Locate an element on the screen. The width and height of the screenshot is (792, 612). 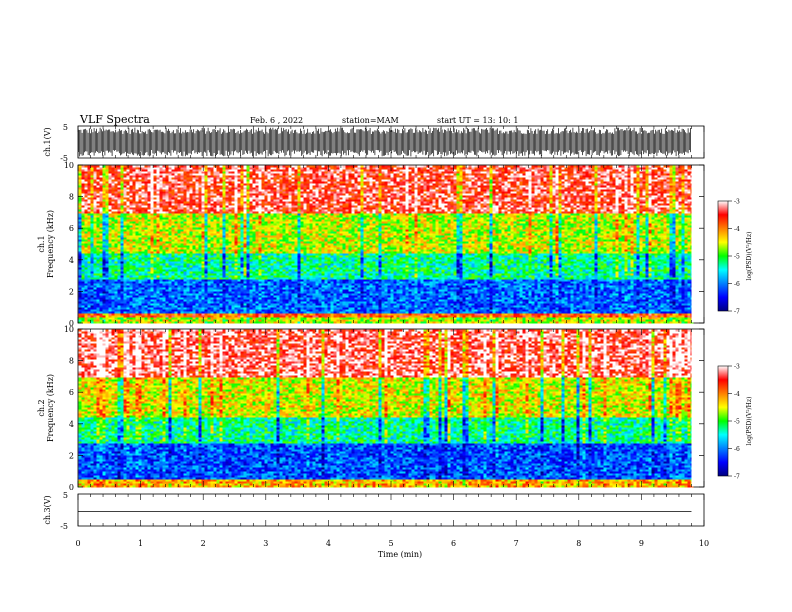
ch1-colorbar: -3 -4 -5 -6 -7 log(PSD)(V²/Hz) is located at coordinates (735, 257).